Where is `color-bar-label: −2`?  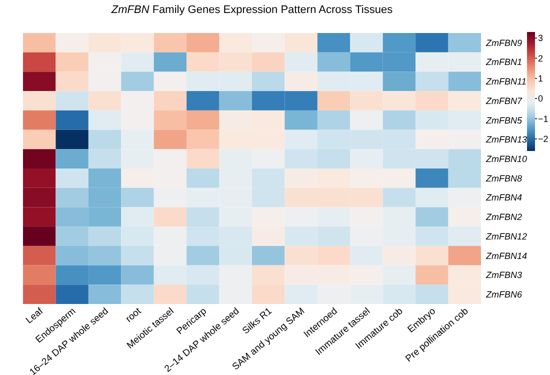
color-bar-label: −2 is located at coordinates (543, 139).